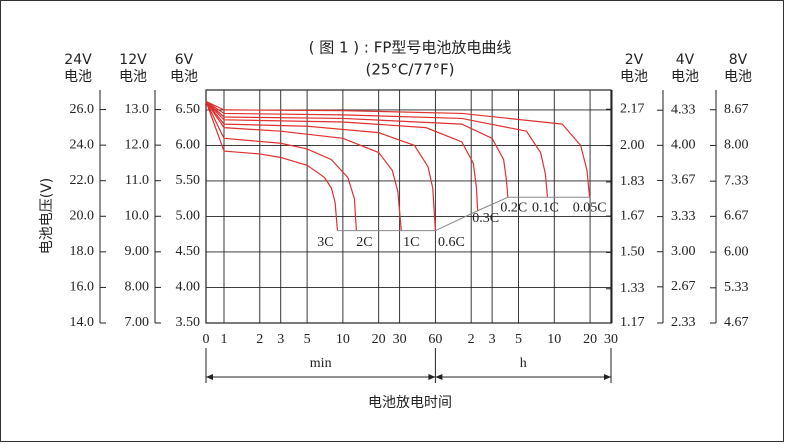  I want to click on y-tick-label: 13.0, so click(137, 109).